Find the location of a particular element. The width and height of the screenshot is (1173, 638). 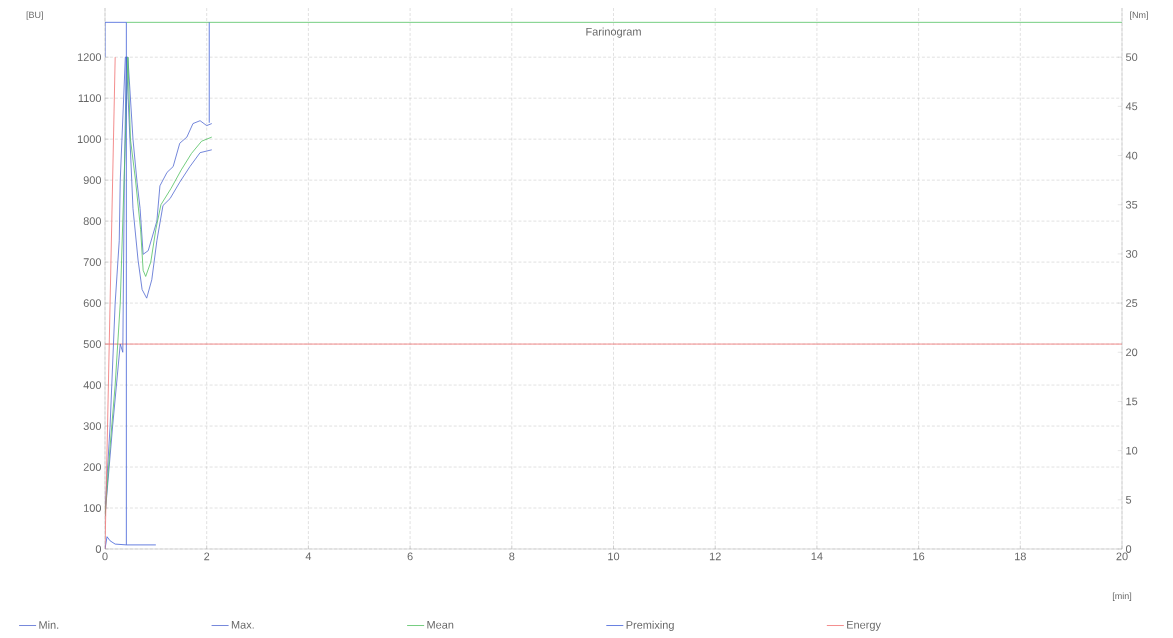

y2-tick-label: 0 is located at coordinates (1128, 549).